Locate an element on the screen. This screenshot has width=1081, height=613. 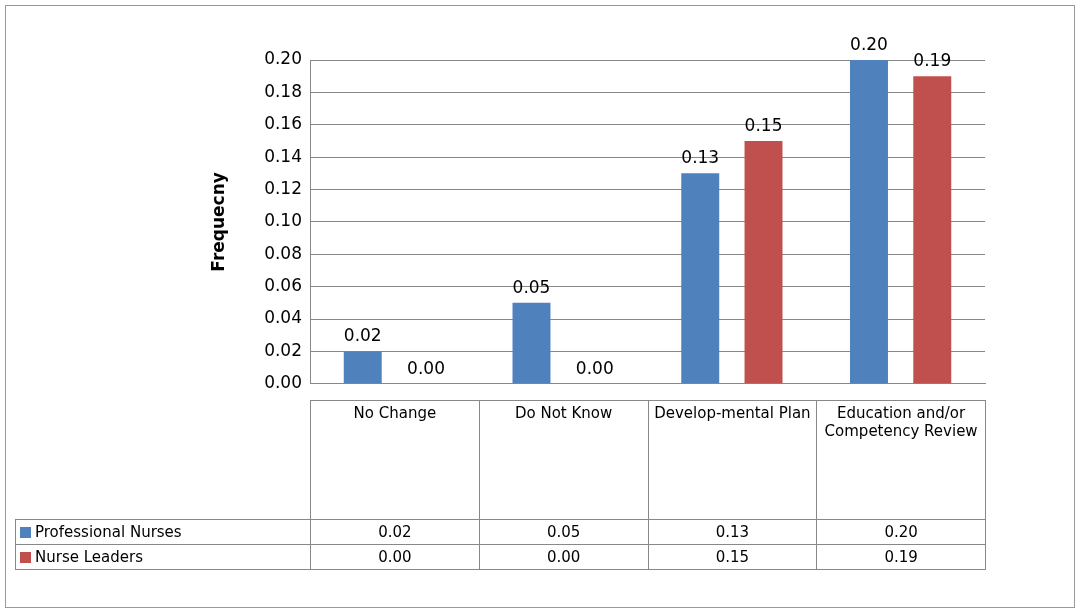
y-tick-label: 0.06 is located at coordinates (283, 285).